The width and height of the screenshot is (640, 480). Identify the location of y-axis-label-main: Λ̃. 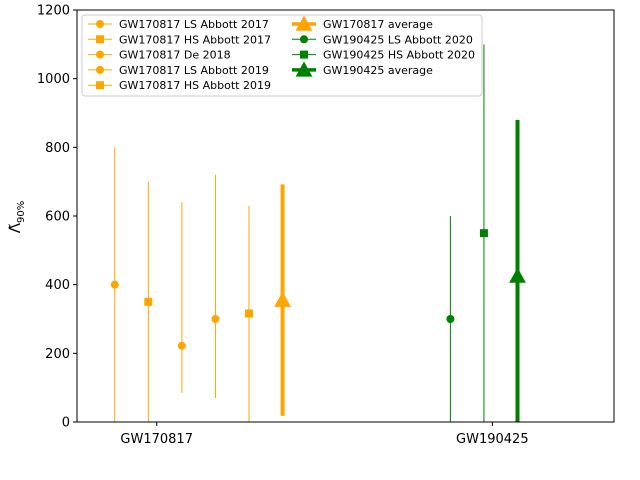
(15, 227).